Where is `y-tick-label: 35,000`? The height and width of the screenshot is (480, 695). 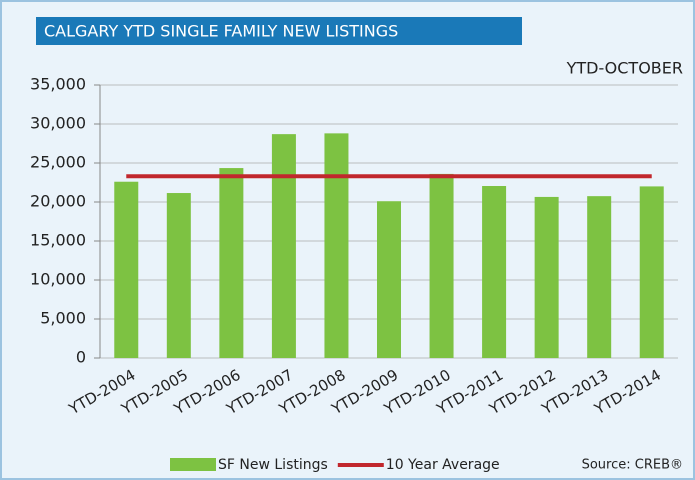
y-tick-label: 35,000 is located at coordinates (58, 84).